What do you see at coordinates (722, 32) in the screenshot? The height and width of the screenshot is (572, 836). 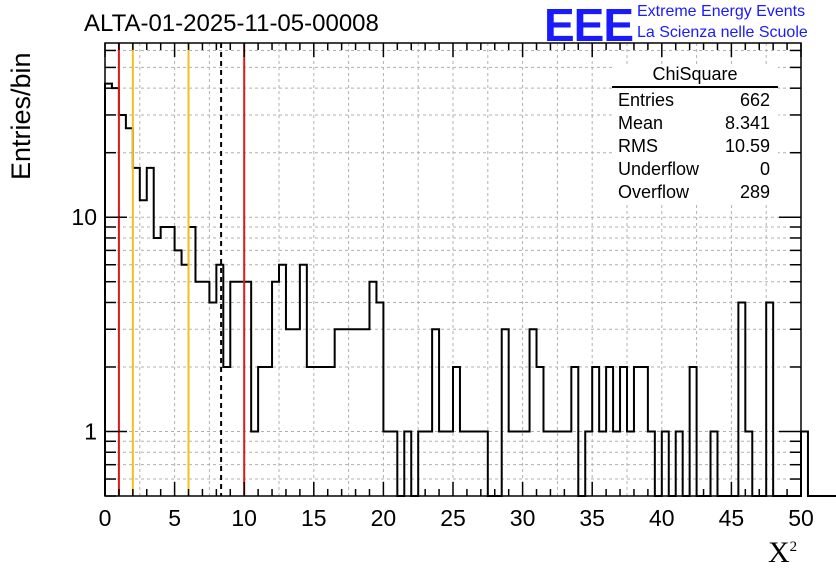 I see `logo-line-2: La Scienza nelle Scuole` at bounding box center [722, 32].